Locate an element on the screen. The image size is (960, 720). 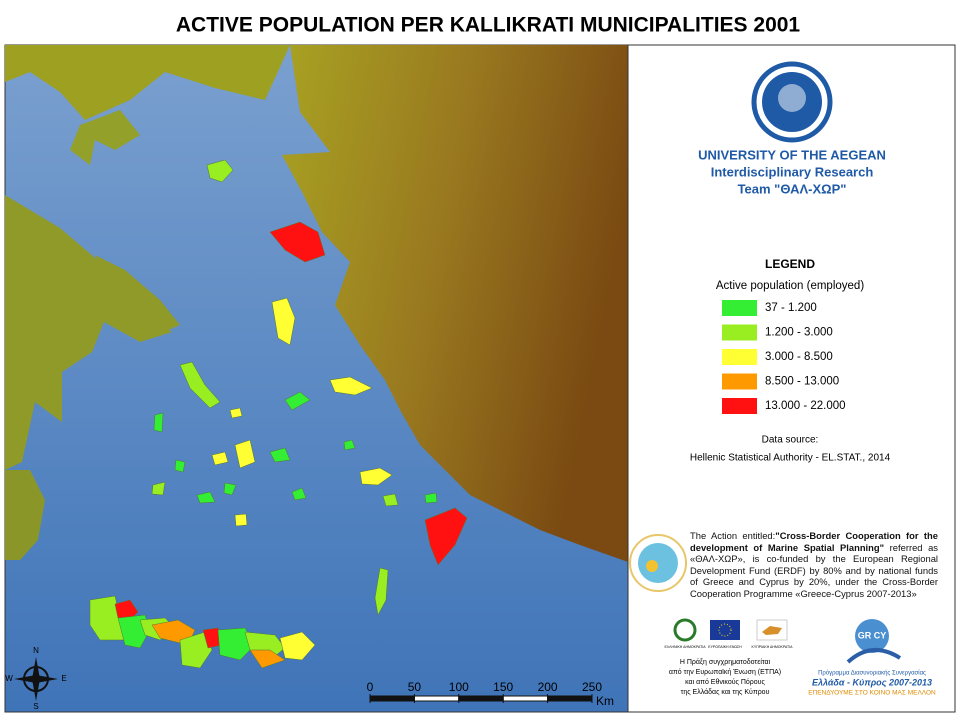
institution-name: UNIVERSITY OF THE AEGEAN is located at coordinates (792, 154).